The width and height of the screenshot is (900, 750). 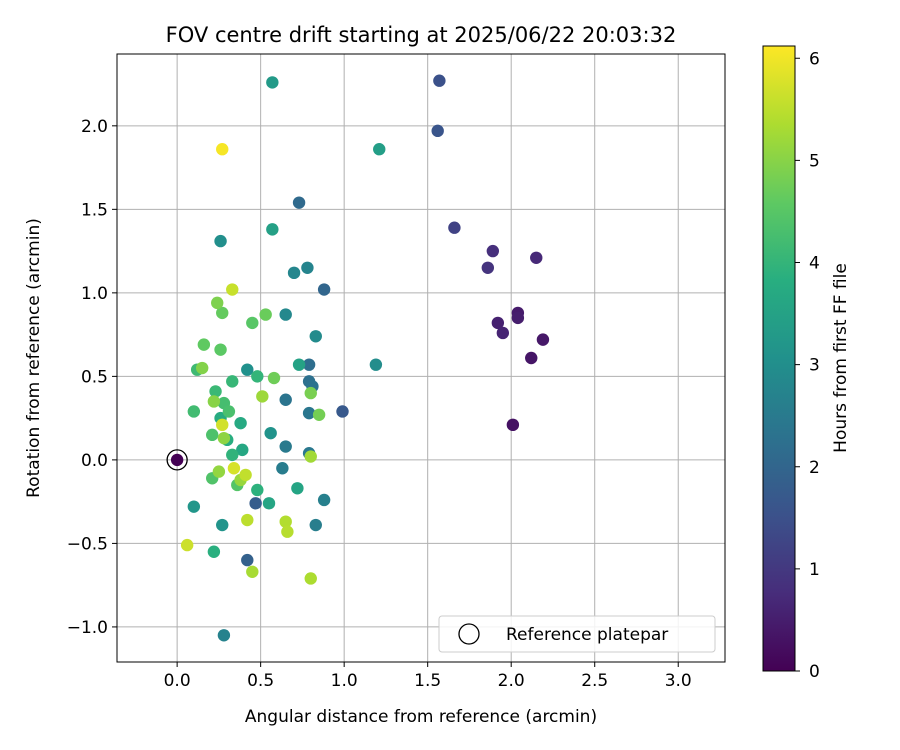 What do you see at coordinates (587, 635) in the screenshot?
I see `legend-entry-reference: Reference platepar` at bounding box center [587, 635].